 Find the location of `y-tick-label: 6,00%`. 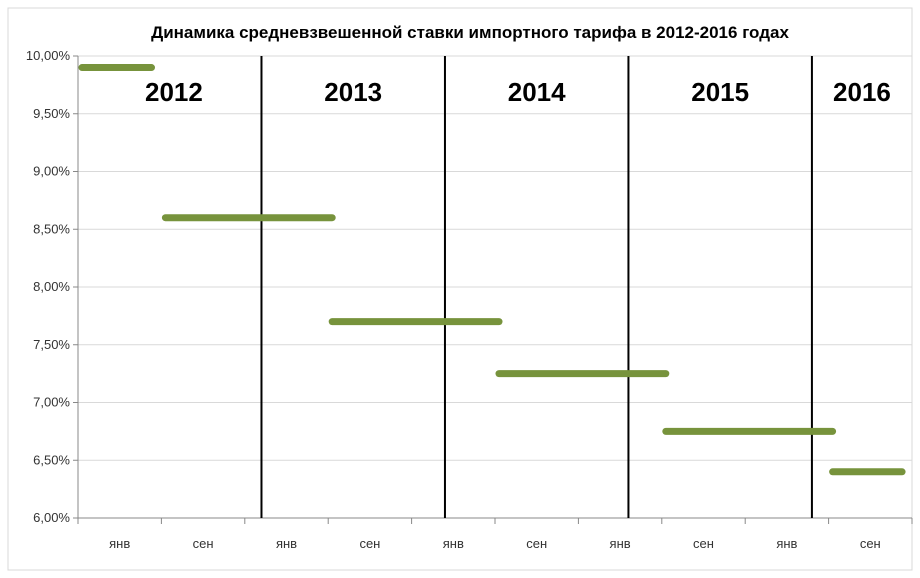

y-tick-label: 6,00% is located at coordinates (51, 517).